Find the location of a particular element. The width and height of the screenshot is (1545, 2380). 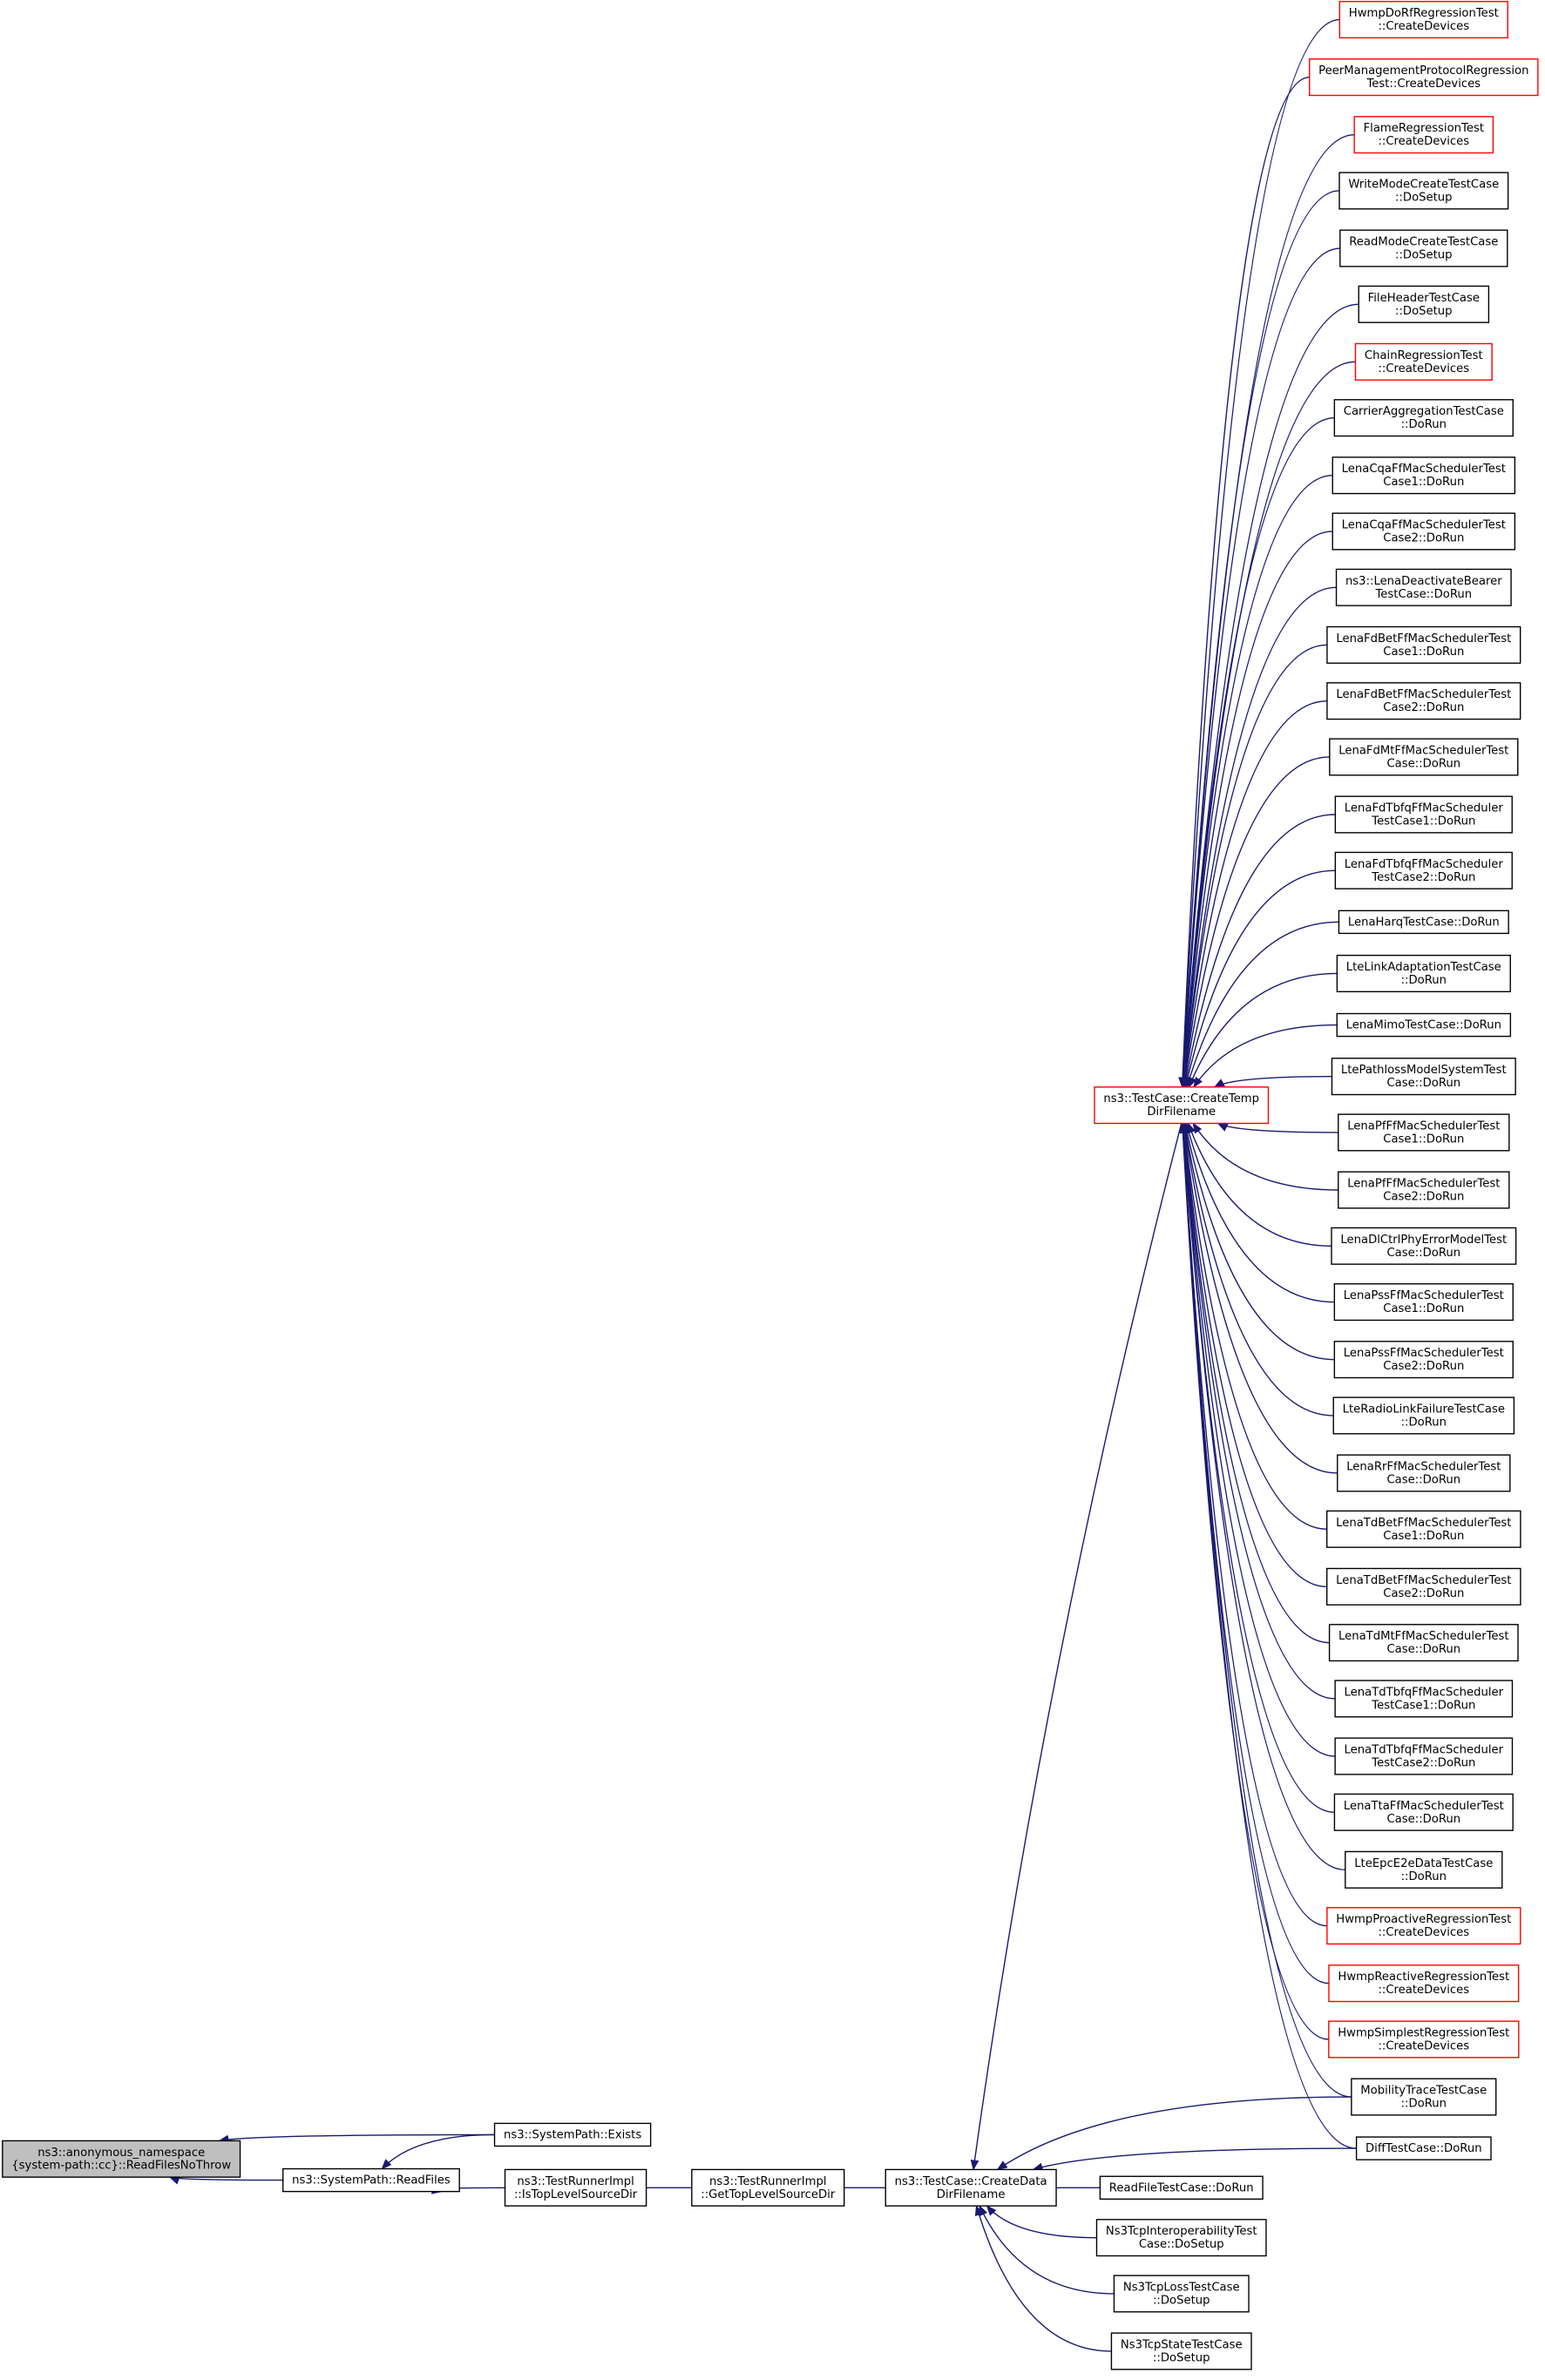

node-label: LenaCqaFfMacSchedulerTest is located at coordinates (1424, 525).